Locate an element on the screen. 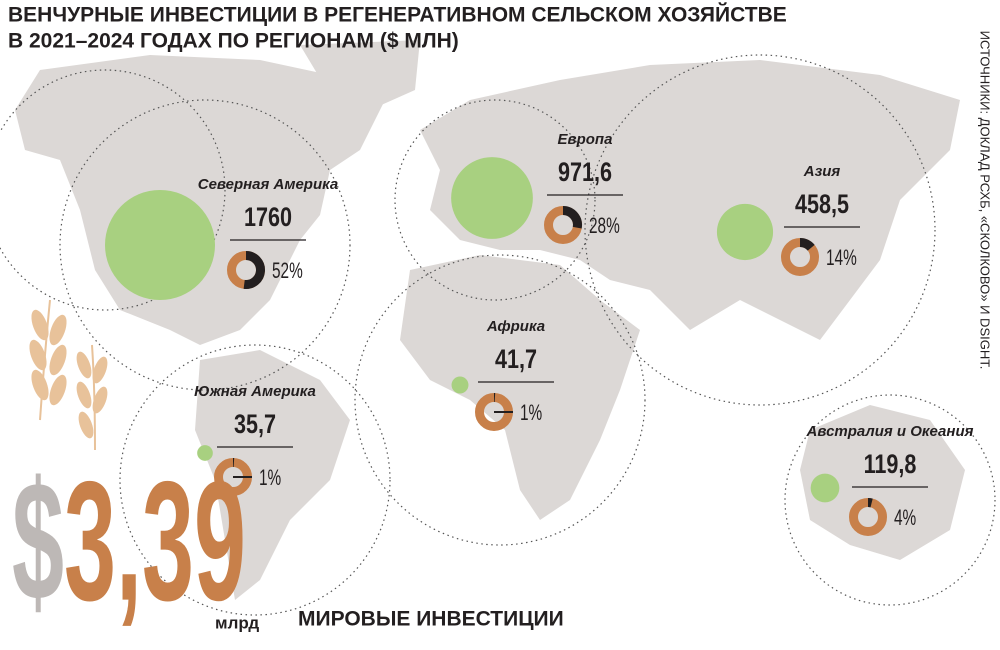  region-name: Северная Америка is located at coordinates (268, 184).